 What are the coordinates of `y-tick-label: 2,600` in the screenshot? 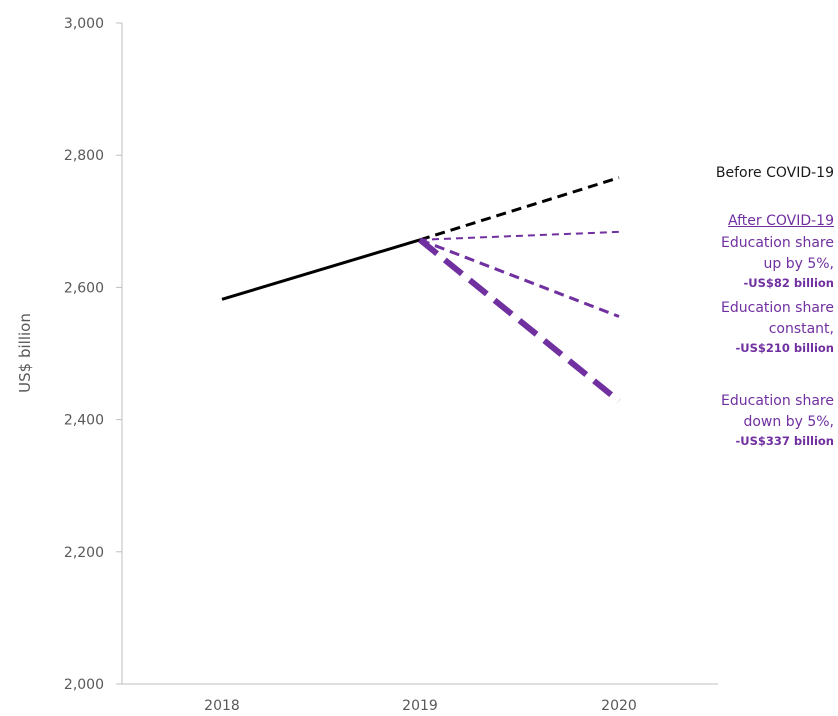 It's located at (84, 288).